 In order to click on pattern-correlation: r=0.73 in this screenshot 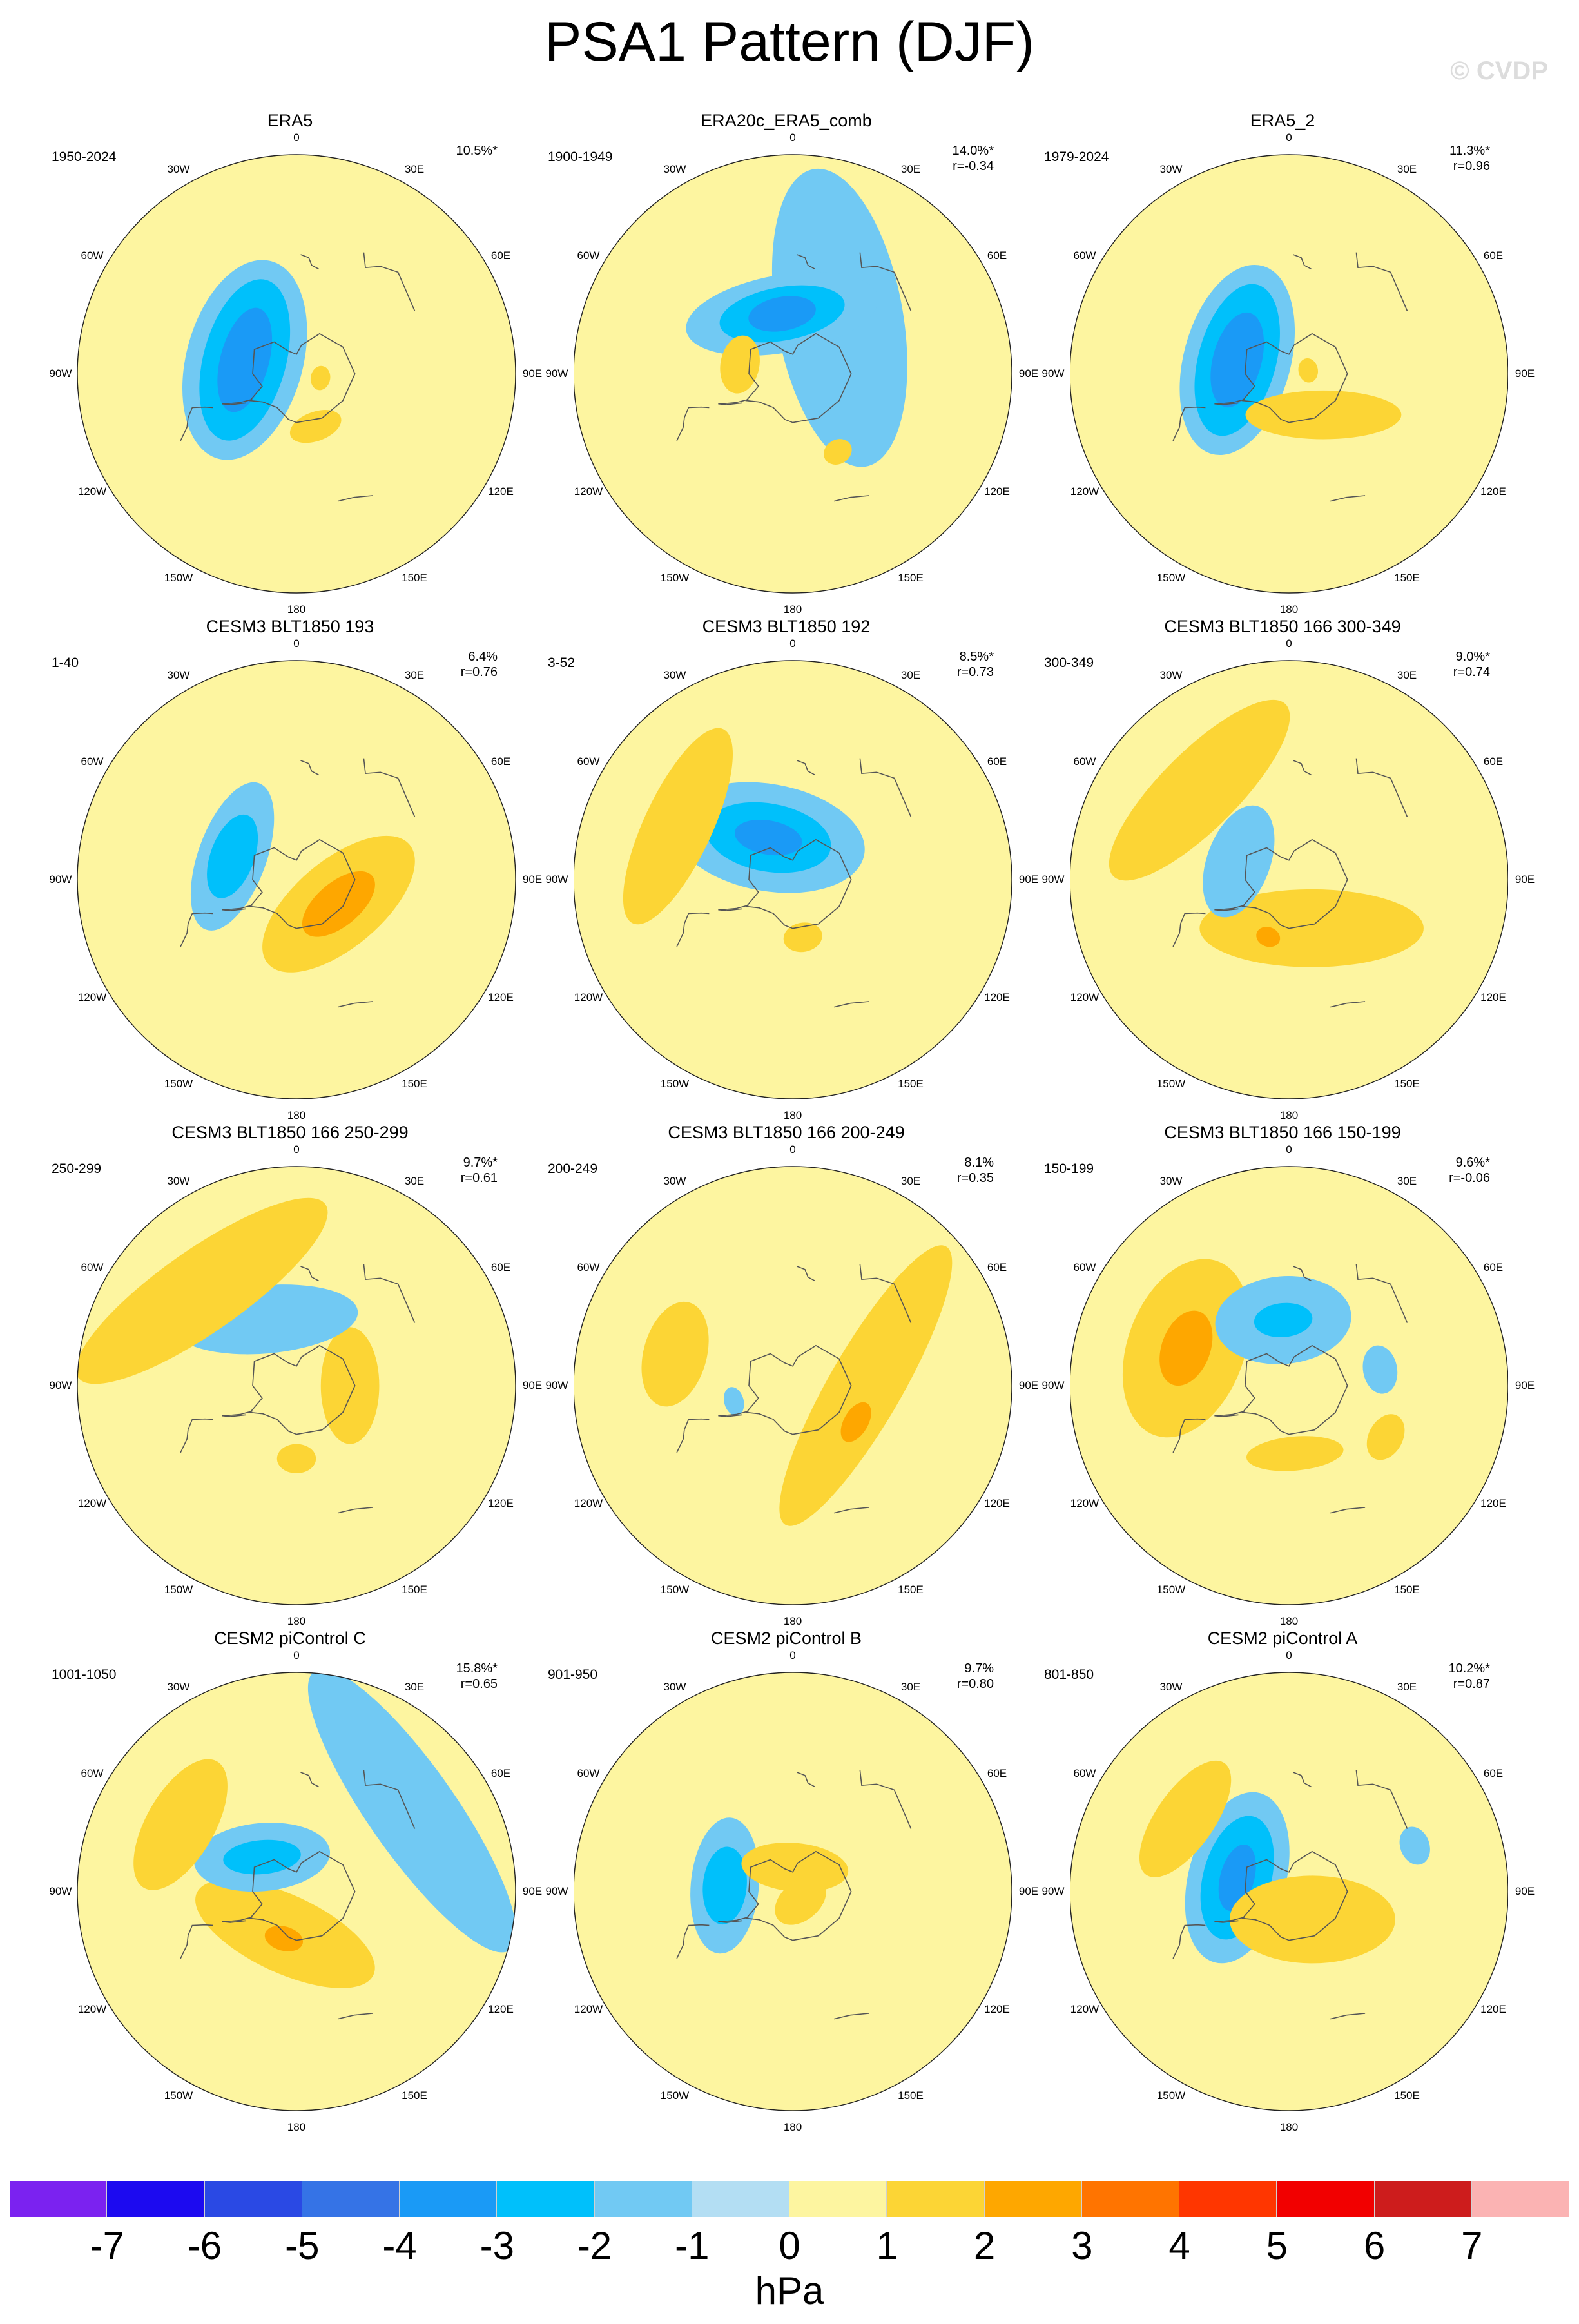, I will do `click(975, 672)`.